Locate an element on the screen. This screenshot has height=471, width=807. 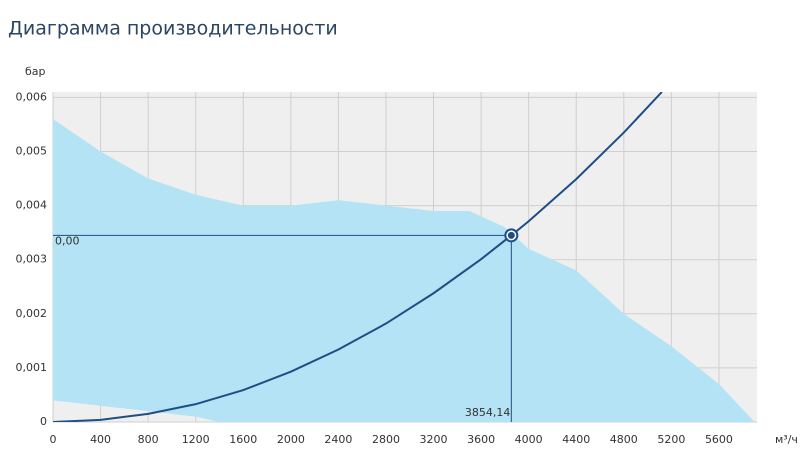
y-tick-label: 0 is located at coordinates (43, 421).